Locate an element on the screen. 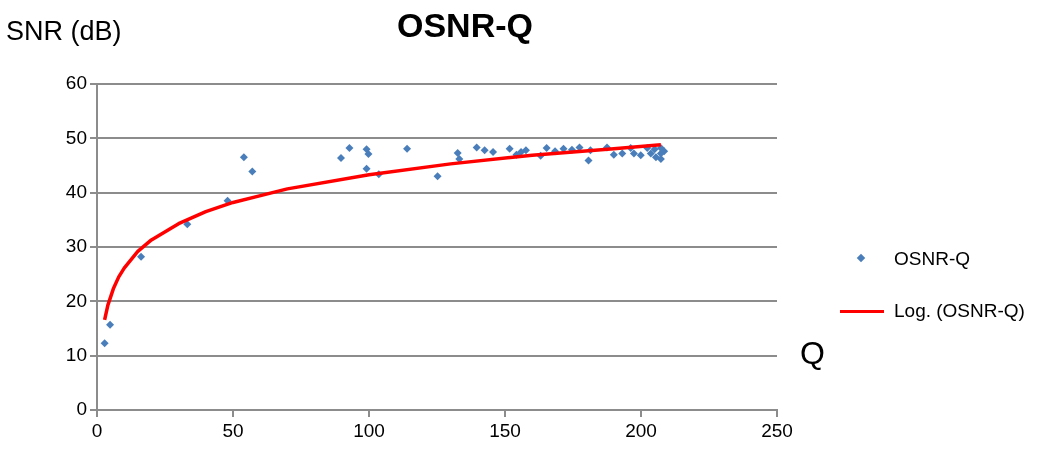 The image size is (1057, 459). legend-label: OSNR-Q is located at coordinates (932, 258).